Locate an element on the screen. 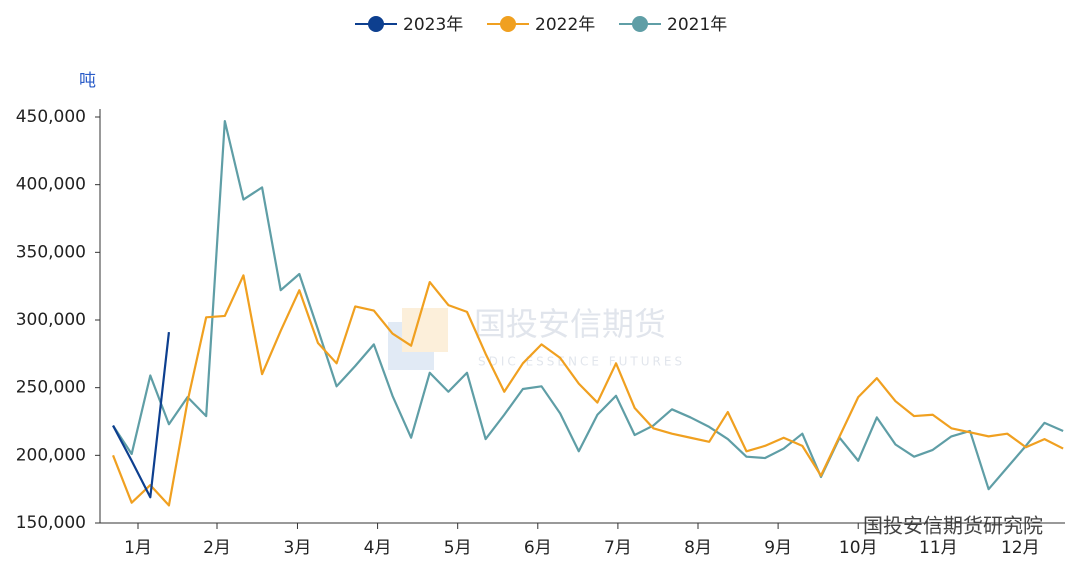  y-tick-label: 350,000 is located at coordinates (51, 252).